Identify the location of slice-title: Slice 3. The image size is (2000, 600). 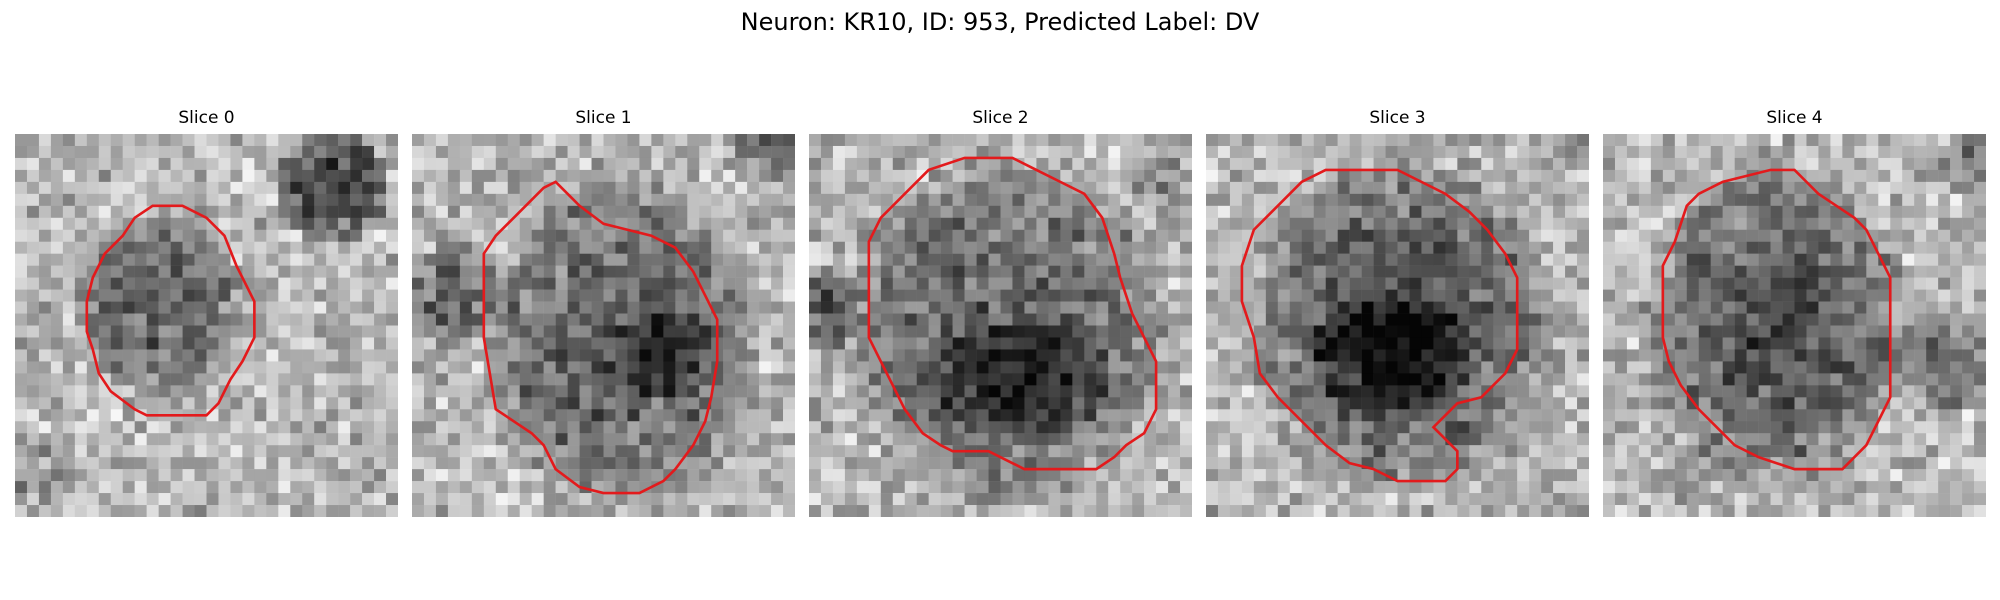
(1397, 118).